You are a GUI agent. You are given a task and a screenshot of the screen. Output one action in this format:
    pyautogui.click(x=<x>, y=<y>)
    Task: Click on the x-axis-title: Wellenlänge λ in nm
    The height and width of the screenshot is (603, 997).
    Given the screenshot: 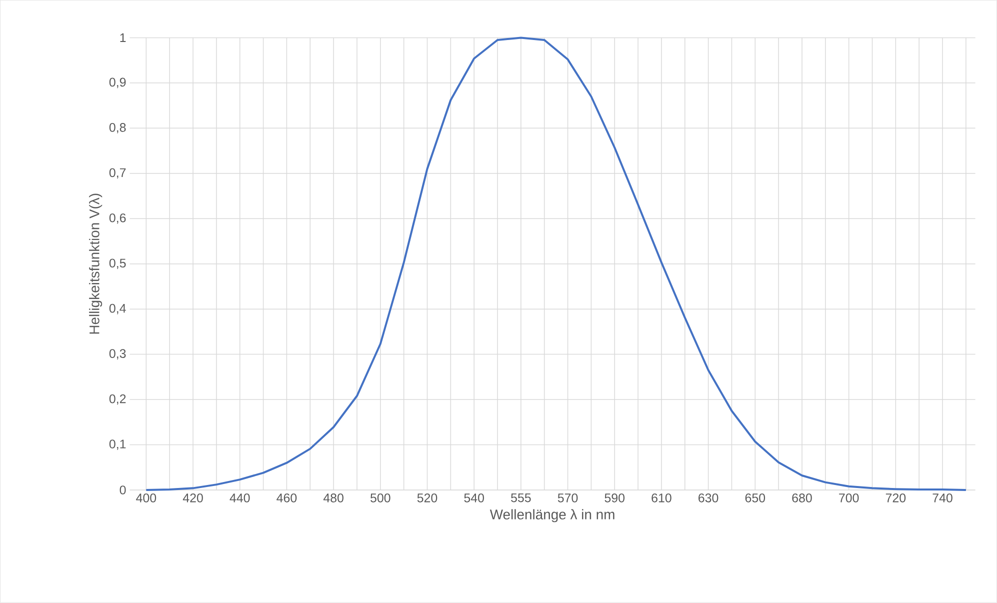 What is the action you would take?
    pyautogui.click(x=552, y=515)
    